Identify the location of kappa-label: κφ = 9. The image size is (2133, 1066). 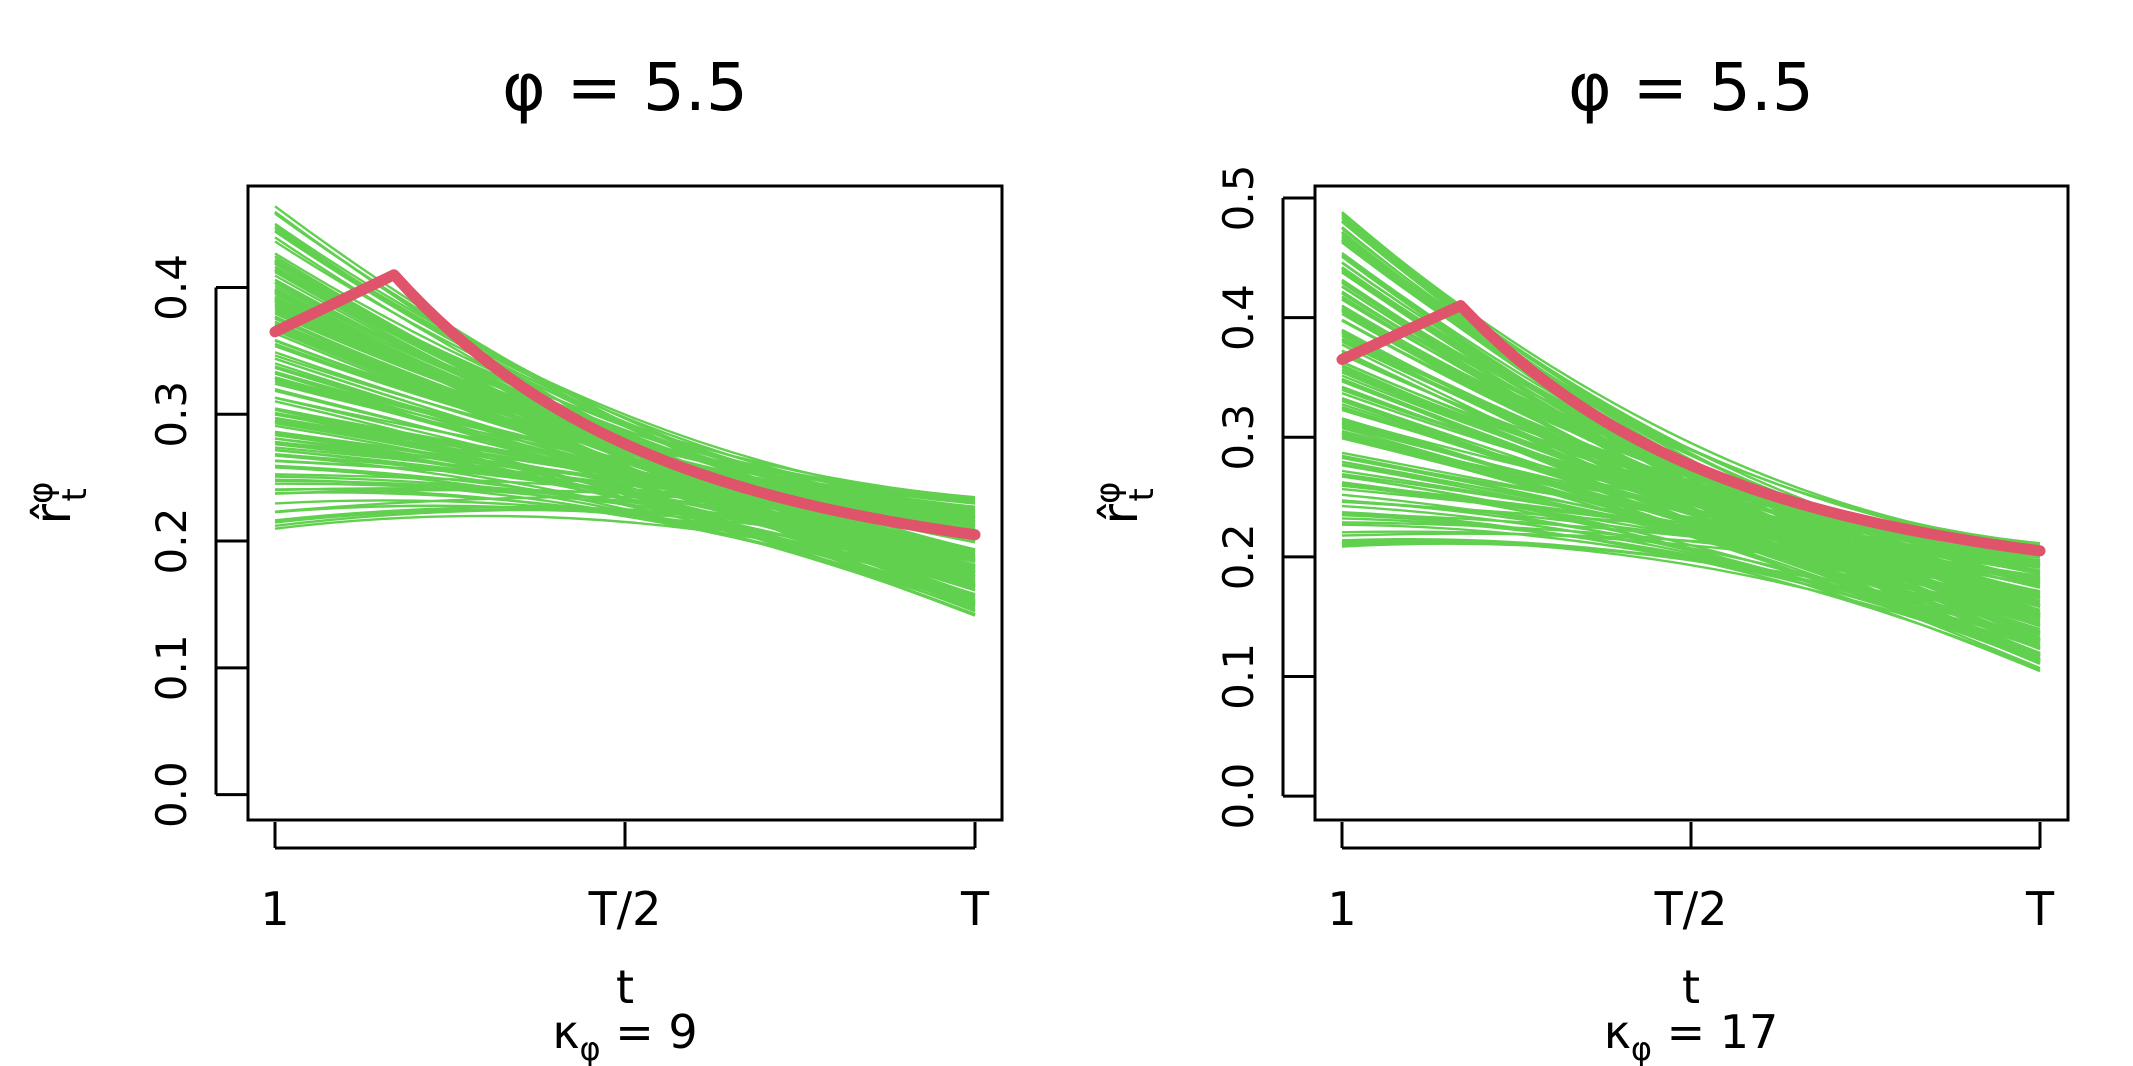
(624, 1035).